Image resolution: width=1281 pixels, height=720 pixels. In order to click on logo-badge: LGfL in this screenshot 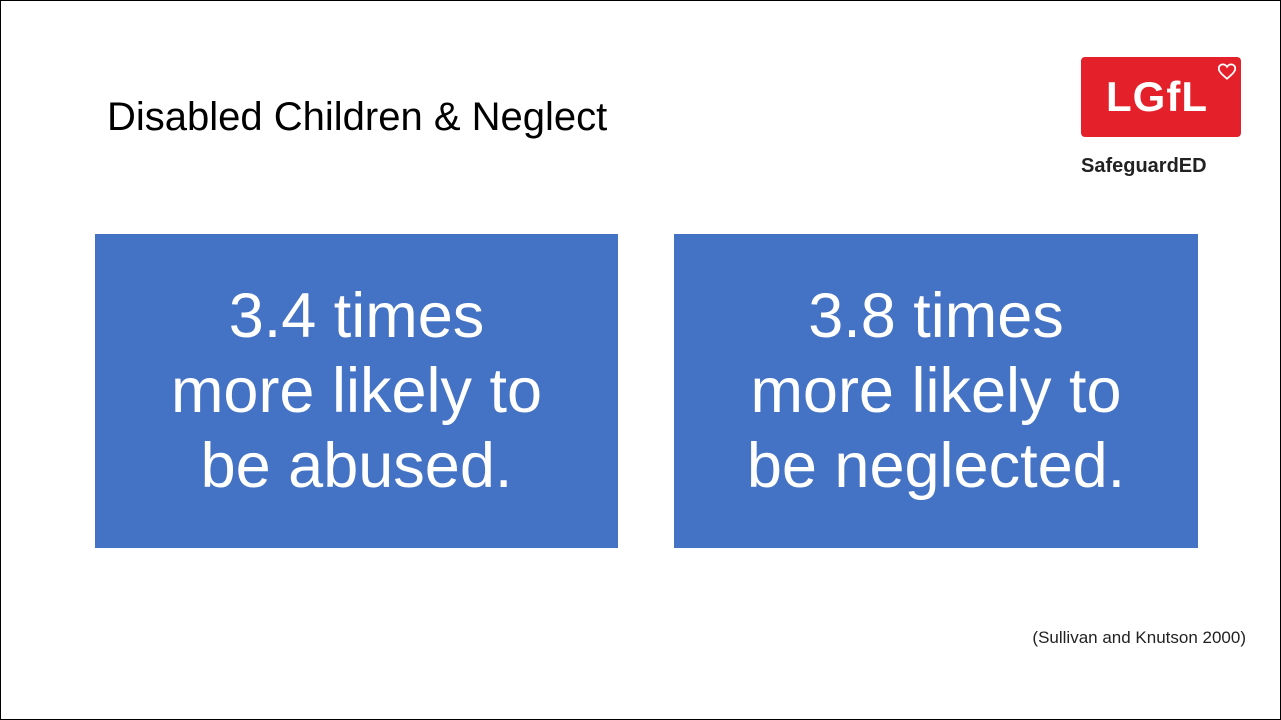, I will do `click(1161, 97)`.